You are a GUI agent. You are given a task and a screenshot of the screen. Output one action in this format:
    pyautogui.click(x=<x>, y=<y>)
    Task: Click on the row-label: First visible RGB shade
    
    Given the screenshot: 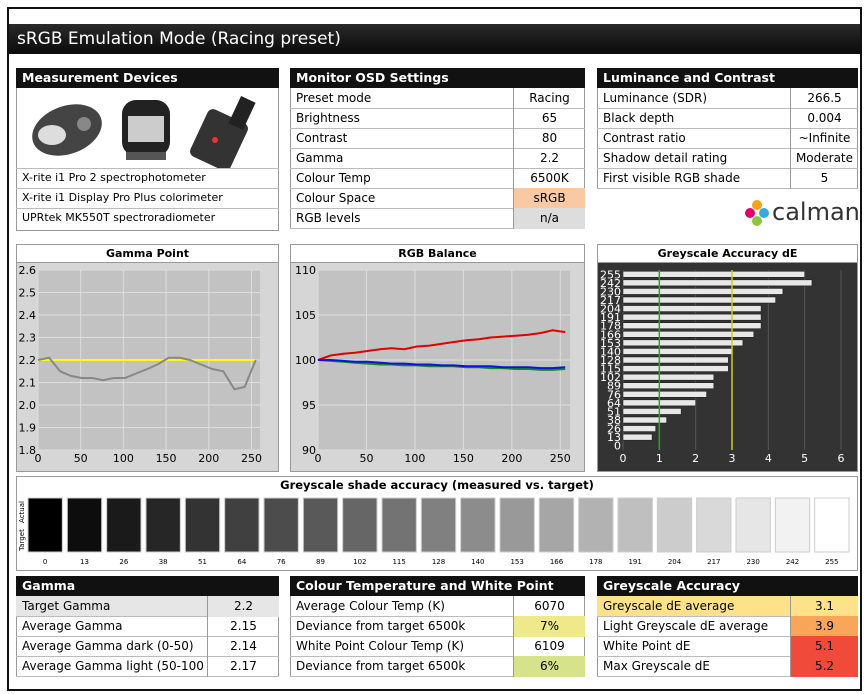 What is the action you would take?
    pyautogui.click(x=672, y=178)
    